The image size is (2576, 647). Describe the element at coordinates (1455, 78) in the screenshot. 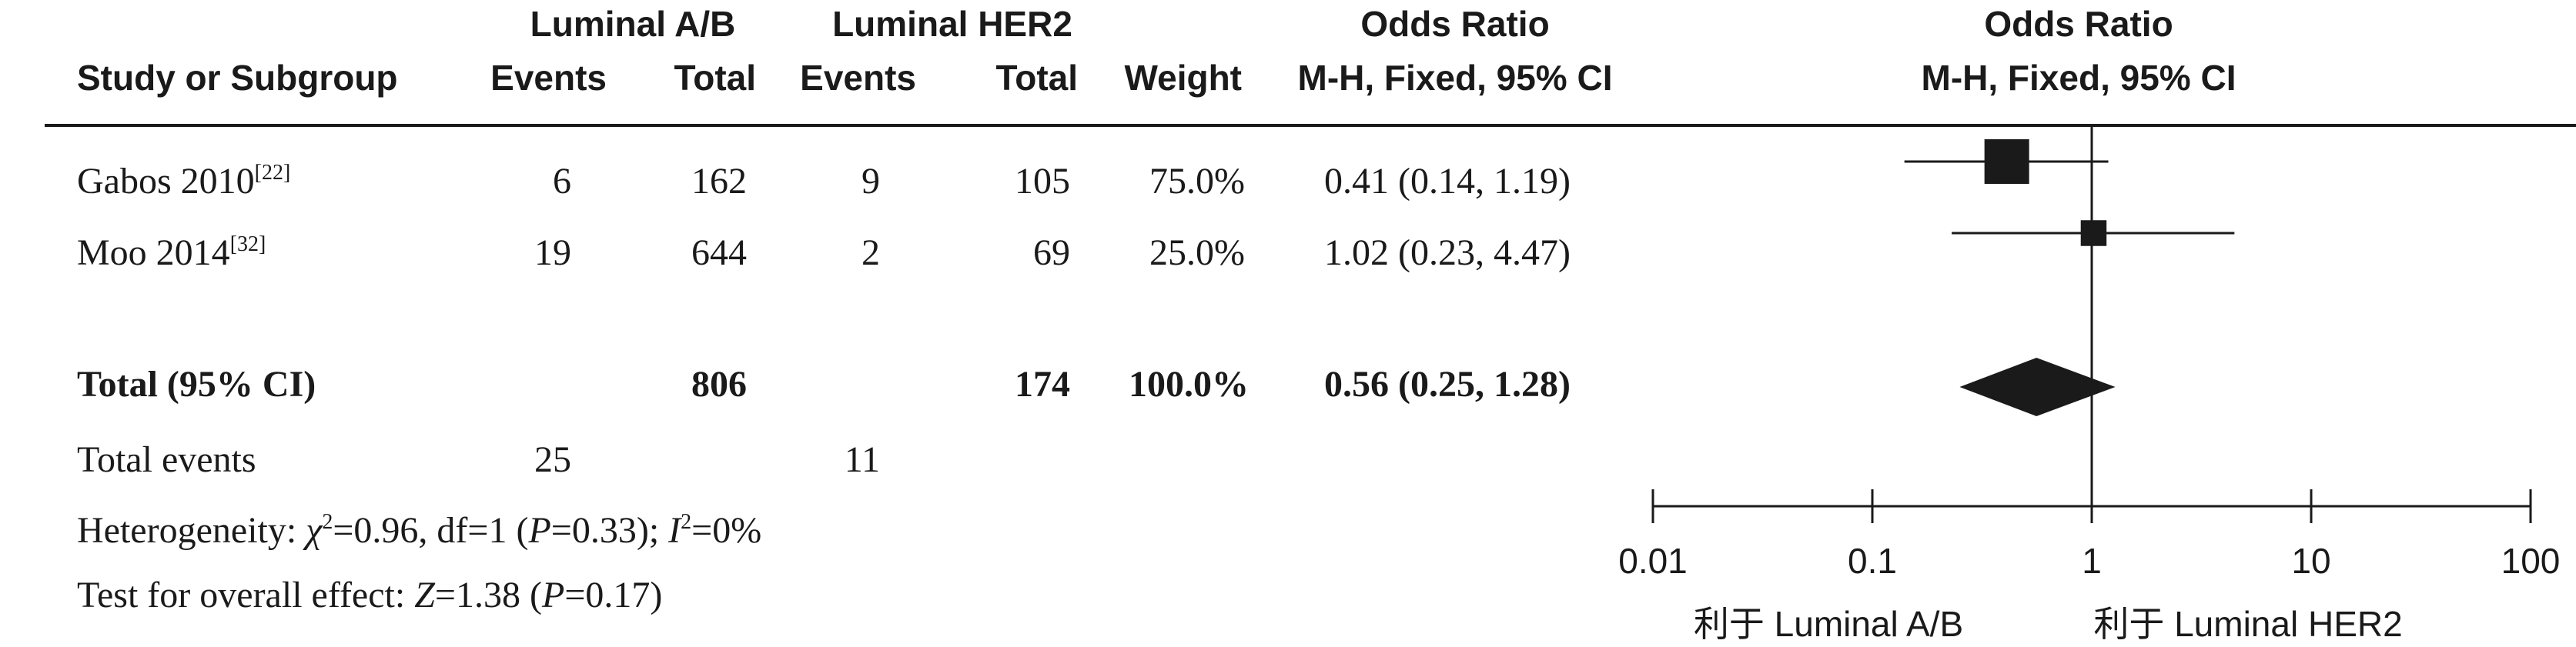

I see `header-or-method: M-H, Fixed, 95% CI` at that location.